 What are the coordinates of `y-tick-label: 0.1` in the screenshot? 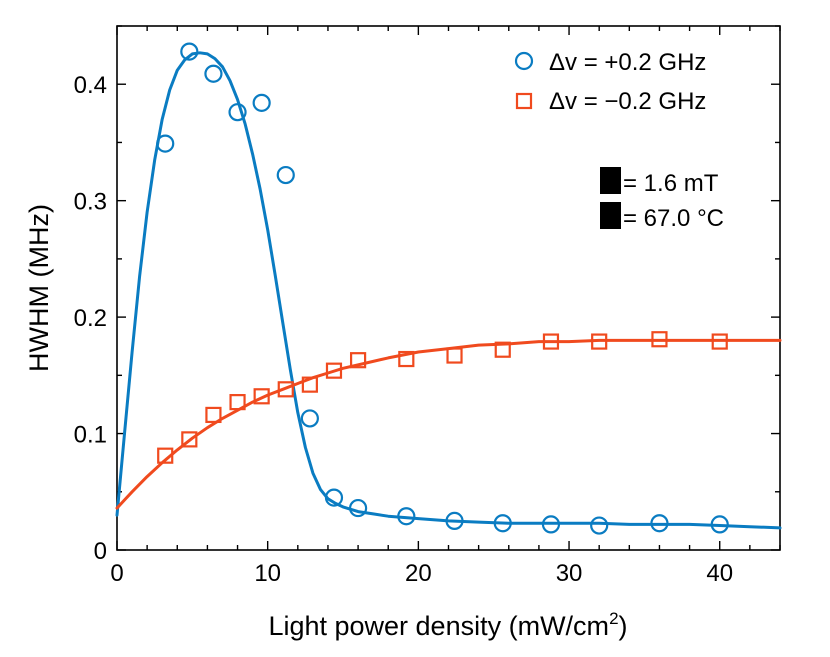 It's located at (90, 435).